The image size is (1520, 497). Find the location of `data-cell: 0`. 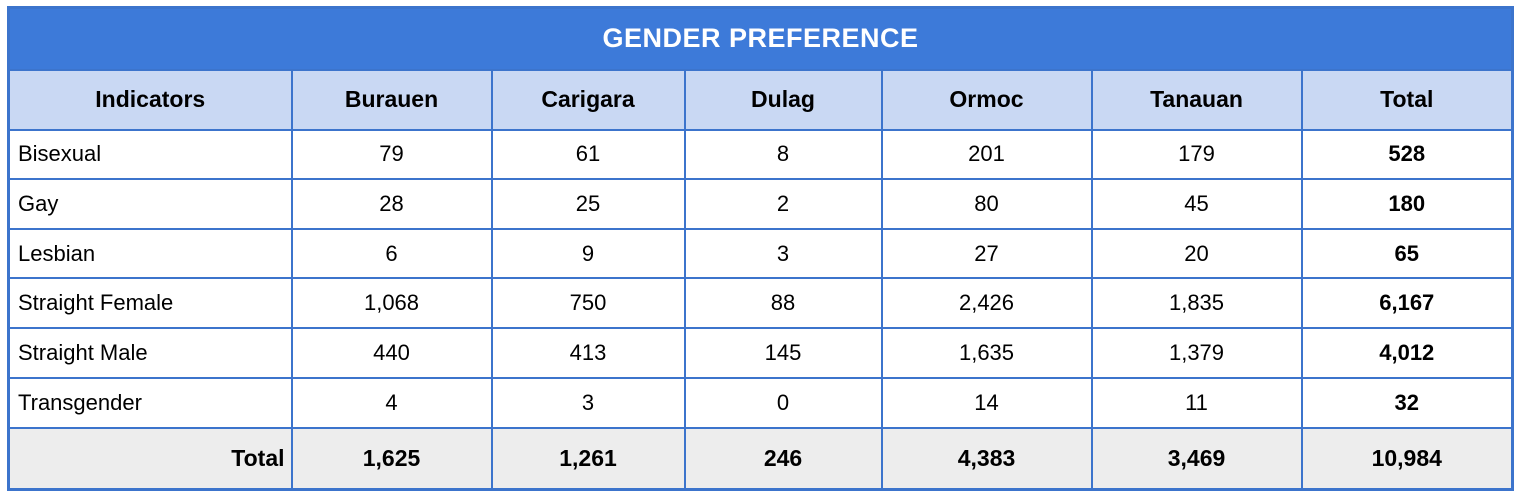

data-cell: 0 is located at coordinates (783, 402).